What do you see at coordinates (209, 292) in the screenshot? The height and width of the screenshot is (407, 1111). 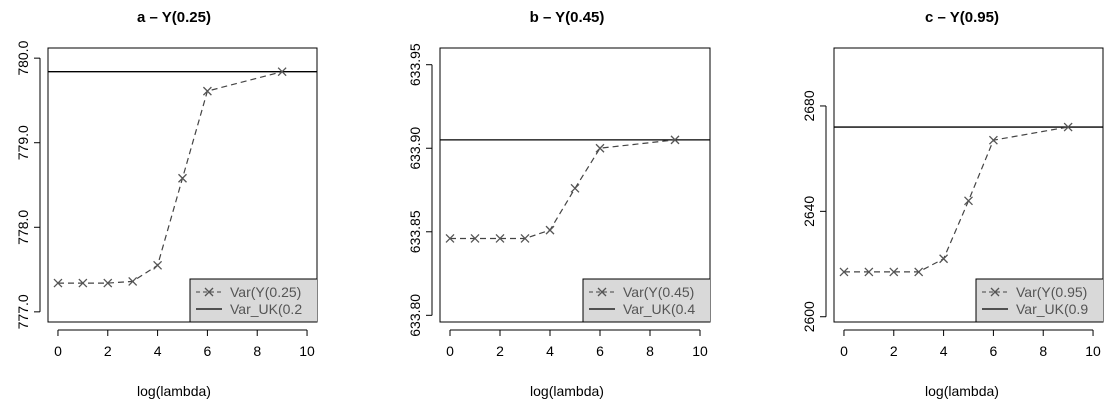 I see `panel-a-legend-cross-key` at bounding box center [209, 292].